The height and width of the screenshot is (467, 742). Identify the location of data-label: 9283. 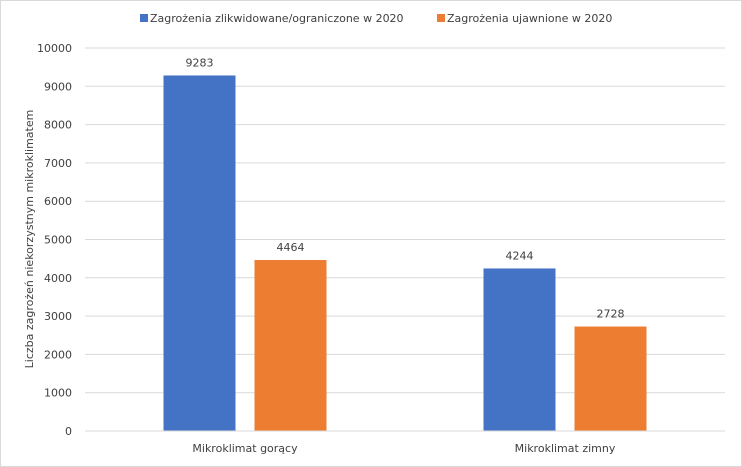
(200, 62).